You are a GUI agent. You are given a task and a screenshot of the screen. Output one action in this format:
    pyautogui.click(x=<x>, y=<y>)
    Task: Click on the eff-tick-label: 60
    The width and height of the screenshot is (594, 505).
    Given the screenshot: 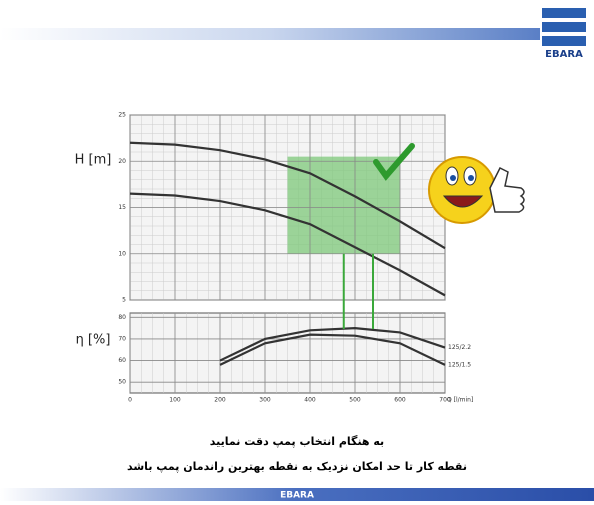 What is the action you would take?
    pyautogui.click(x=122, y=360)
    